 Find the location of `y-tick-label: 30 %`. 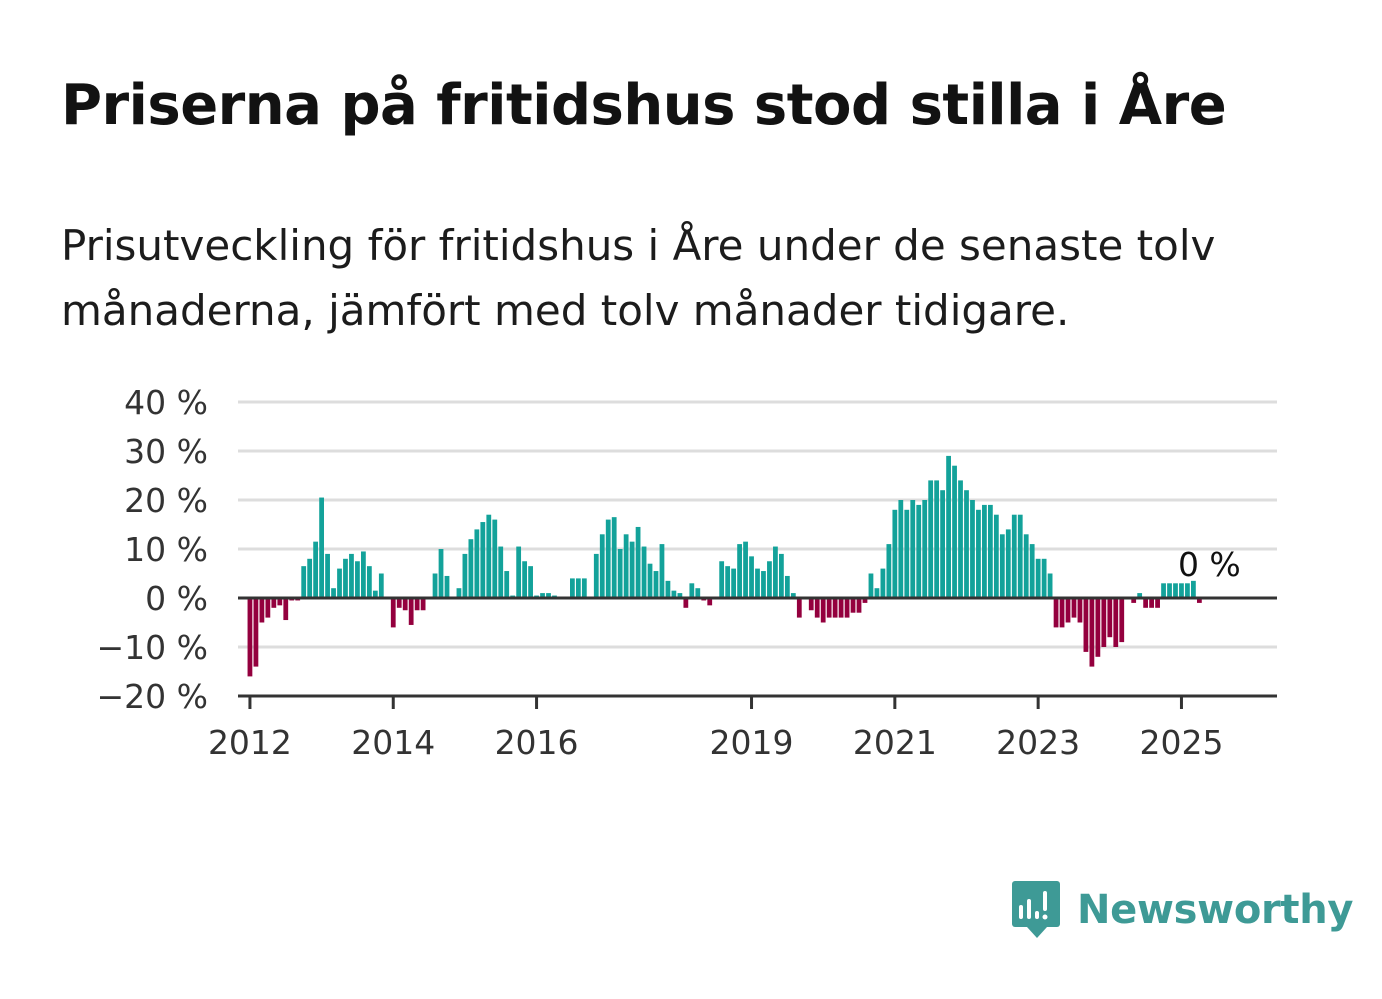

y-tick-label: 30 % is located at coordinates (166, 451).